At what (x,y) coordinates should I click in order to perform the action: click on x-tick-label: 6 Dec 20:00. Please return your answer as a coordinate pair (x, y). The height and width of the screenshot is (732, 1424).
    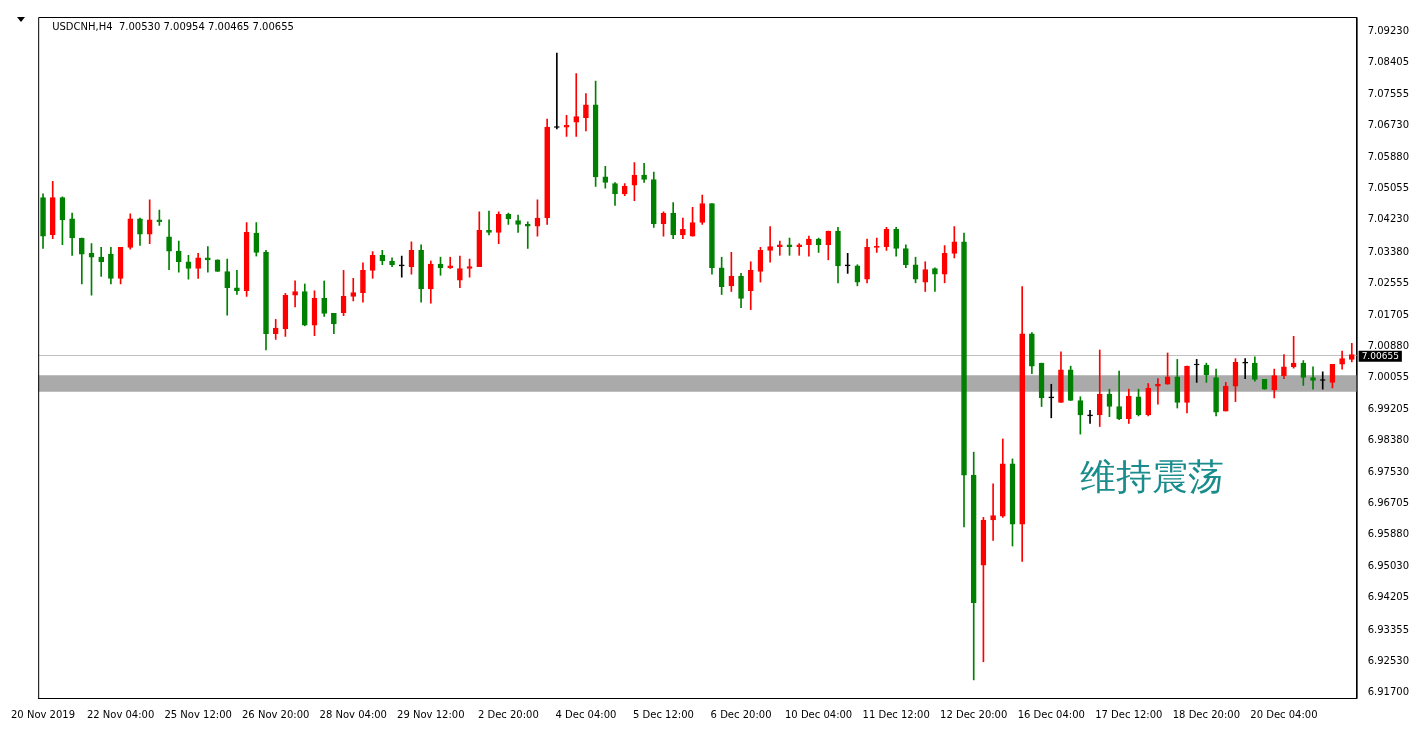
    Looking at the image, I should click on (741, 714).